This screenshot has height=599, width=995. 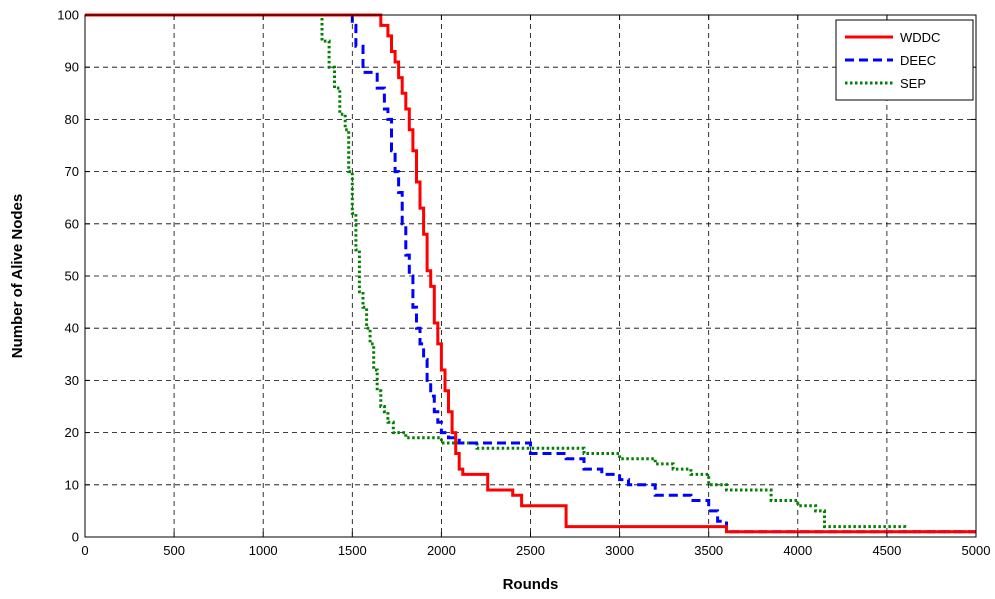 I want to click on legend-label-wddc: WDDC, so click(x=920, y=37).